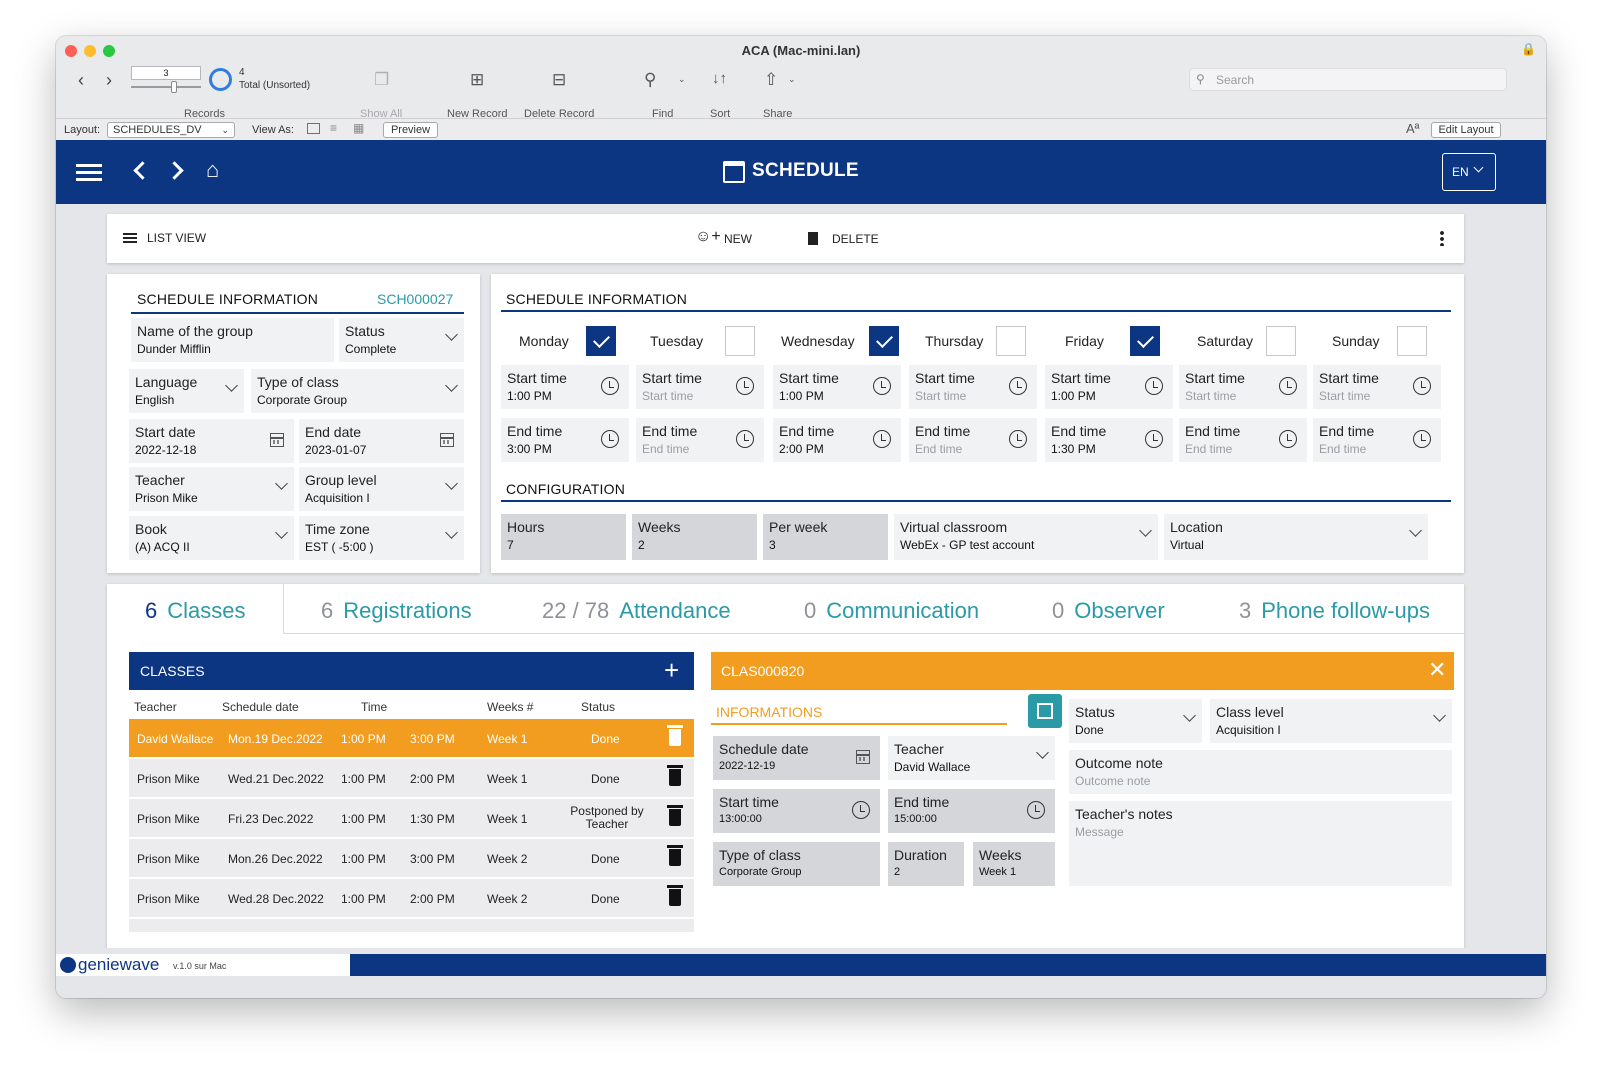 The image size is (1602, 1071). I want to click on group-name-field: Name of the group Dunder Mifflin, so click(232, 340).